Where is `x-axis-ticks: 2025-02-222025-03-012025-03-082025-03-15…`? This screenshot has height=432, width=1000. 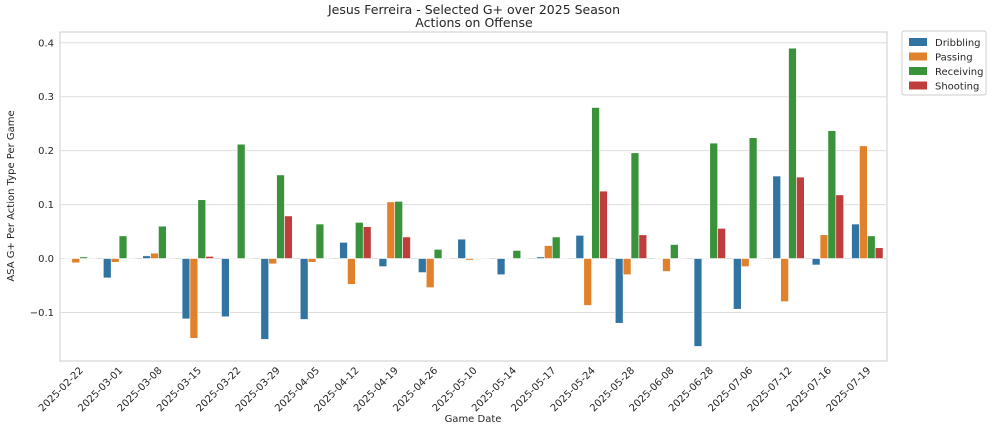 x-axis-ticks: 2025-02-222025-03-012025-03-082025-03-15… is located at coordinates (455, 389).